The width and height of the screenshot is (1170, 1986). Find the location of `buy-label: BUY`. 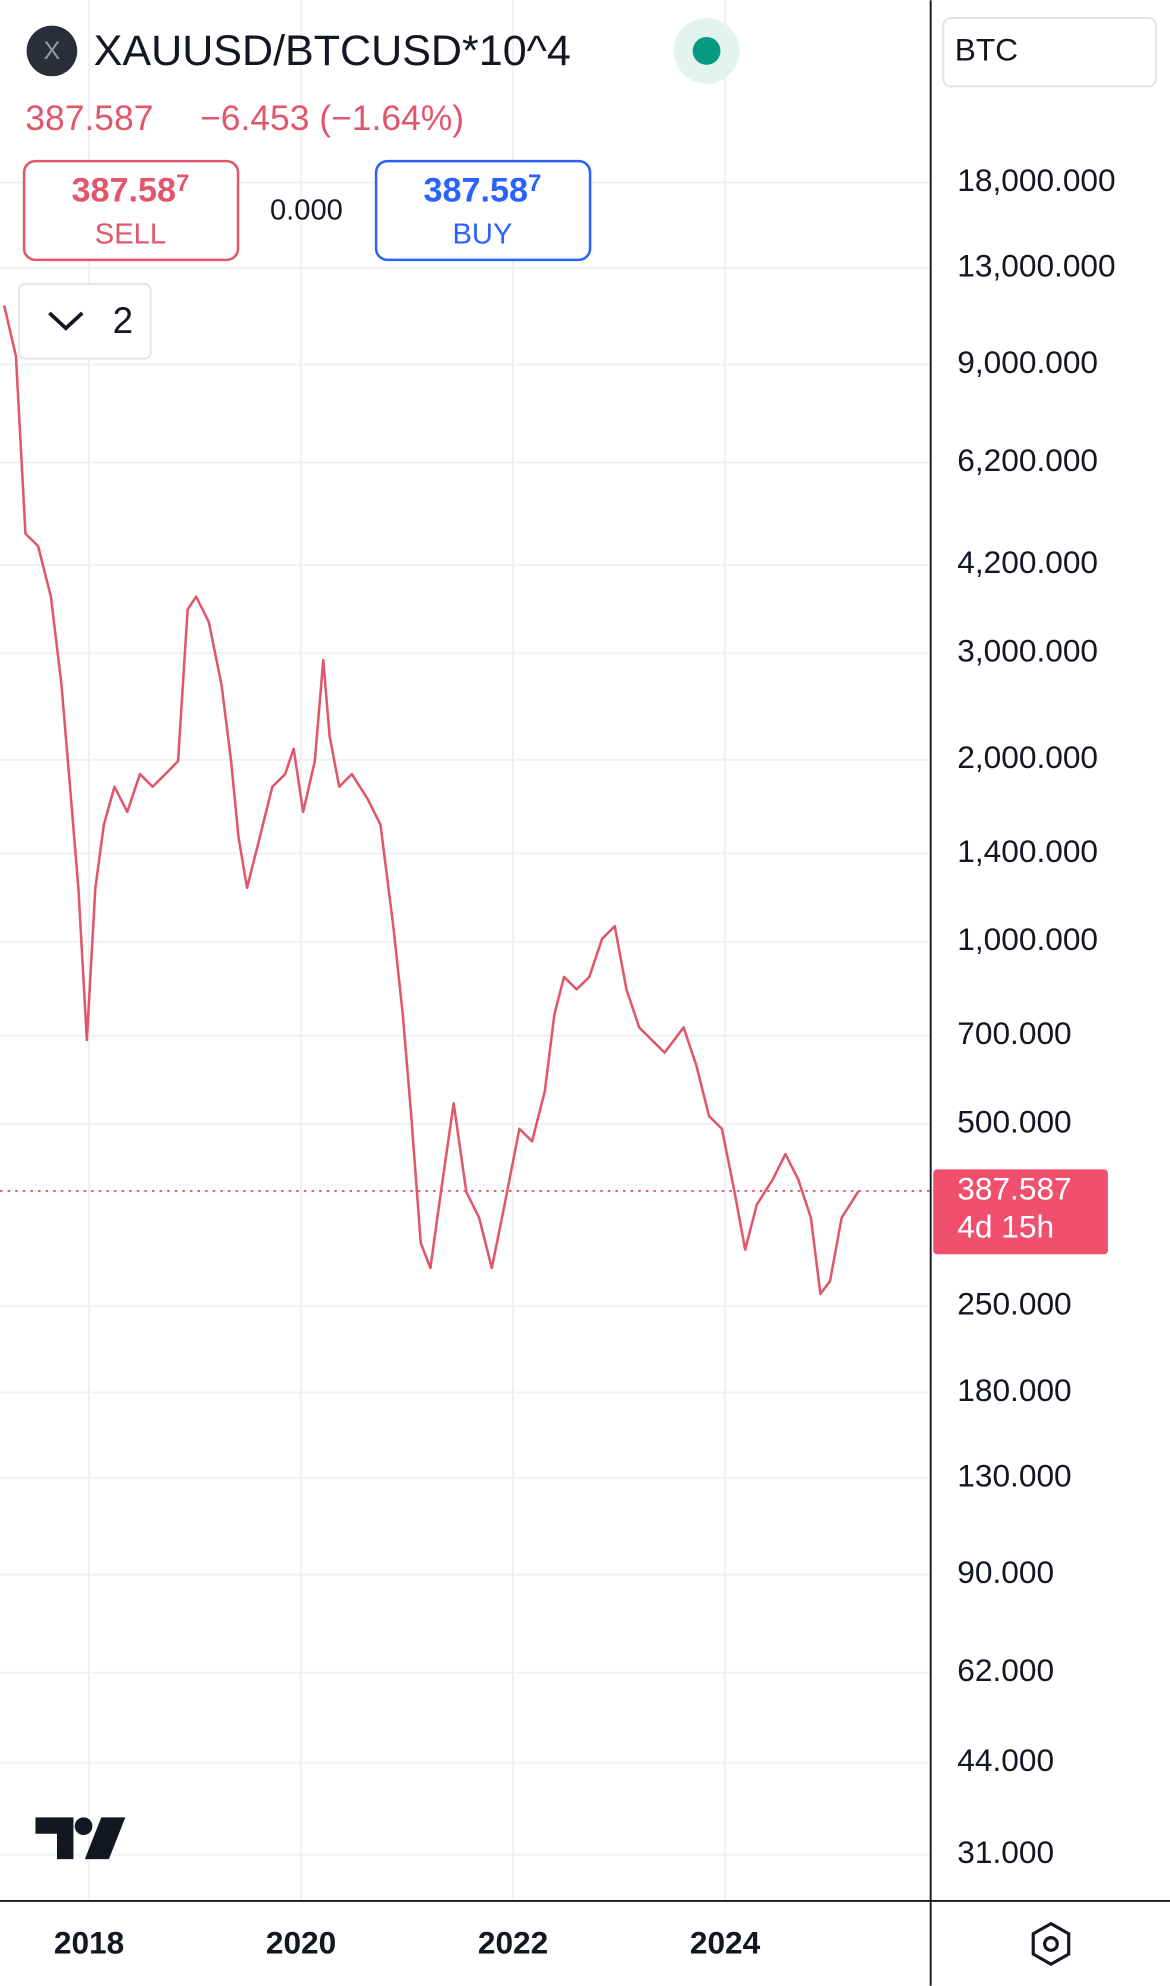

buy-label: BUY is located at coordinates (483, 234).